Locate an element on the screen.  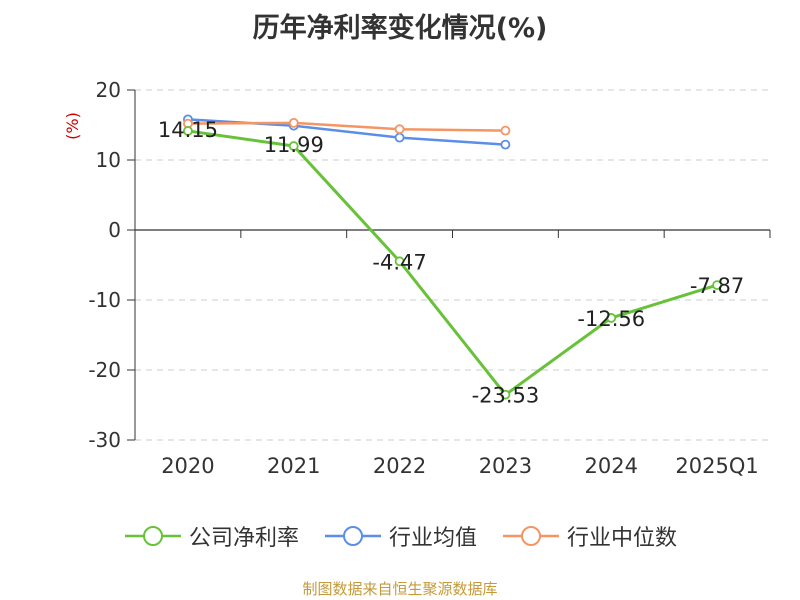
series-line is located at coordinates (346, 126).